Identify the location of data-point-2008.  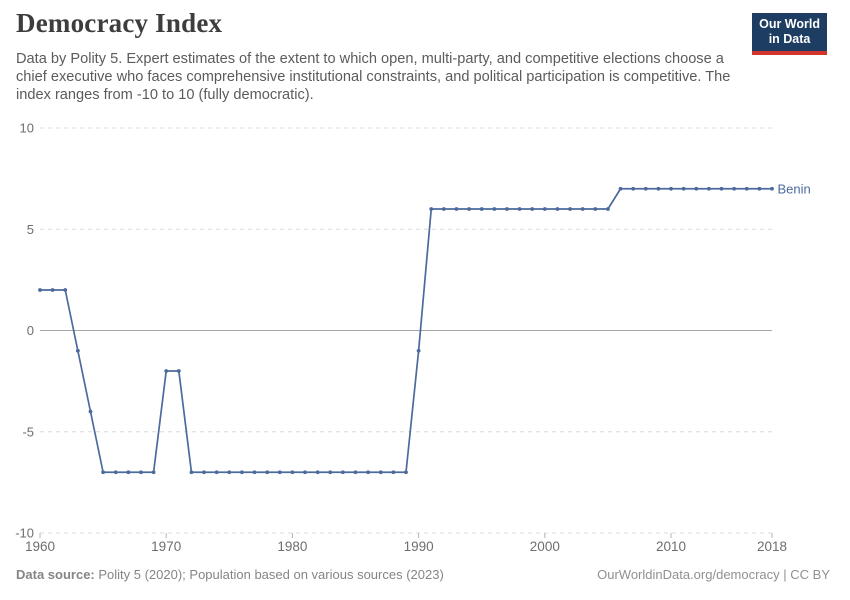
(645, 188).